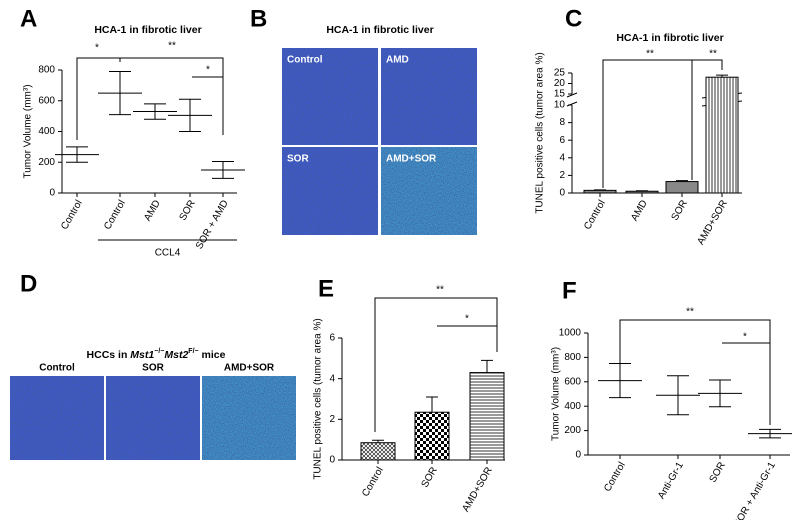  What do you see at coordinates (569, 290) in the screenshot?
I see `panel-letter: F` at bounding box center [569, 290].